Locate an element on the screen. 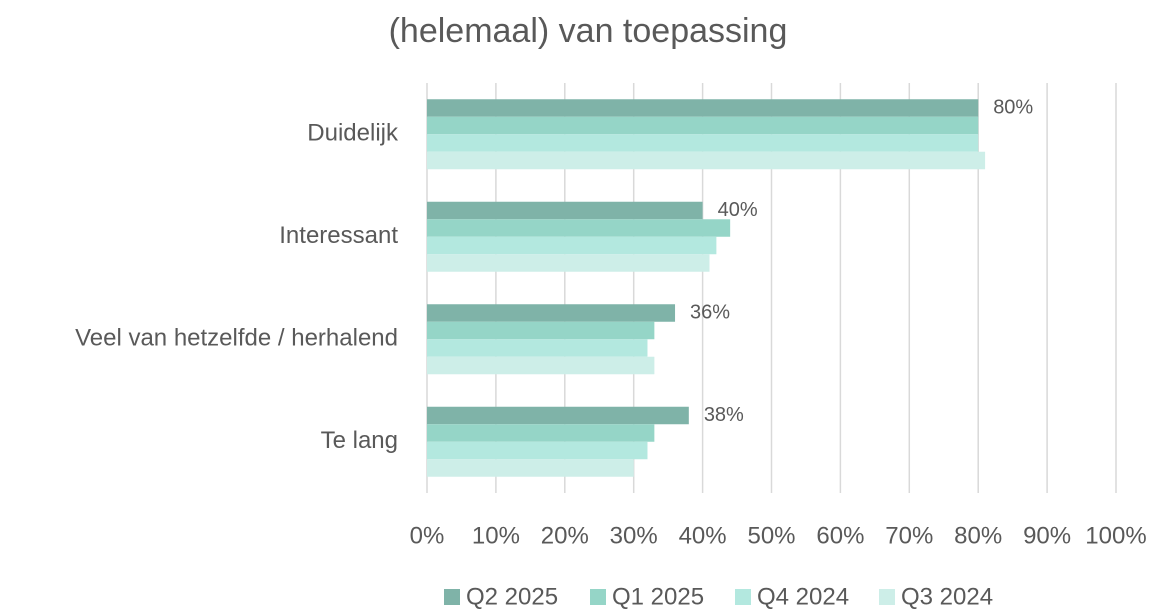 Image resolution: width=1153 pixels, height=610 pixels. x-tick-label: 100% is located at coordinates (1115, 535).